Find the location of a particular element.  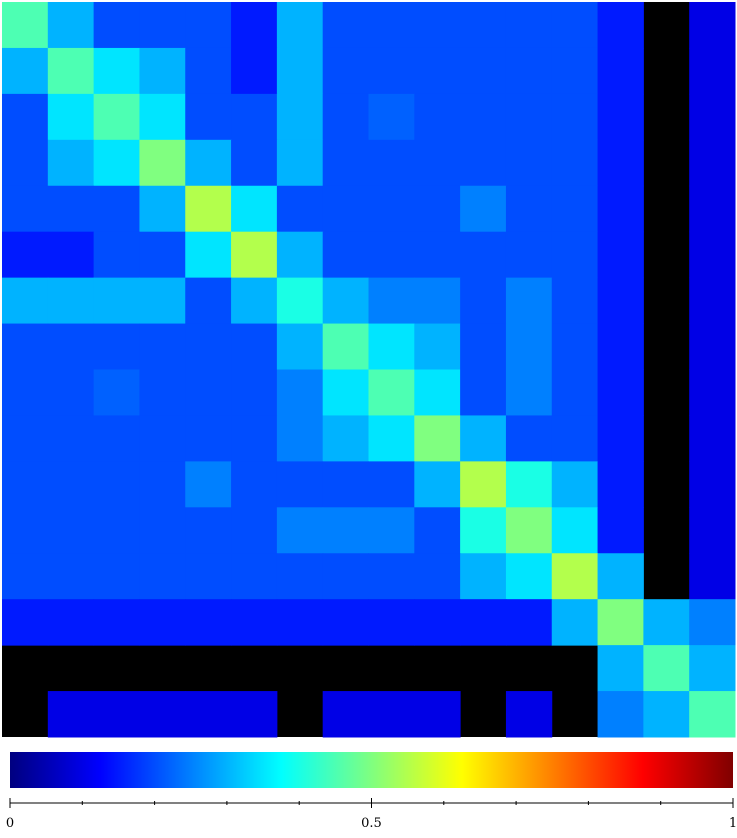

colorbar-tick-label: 1 is located at coordinates (733, 823).